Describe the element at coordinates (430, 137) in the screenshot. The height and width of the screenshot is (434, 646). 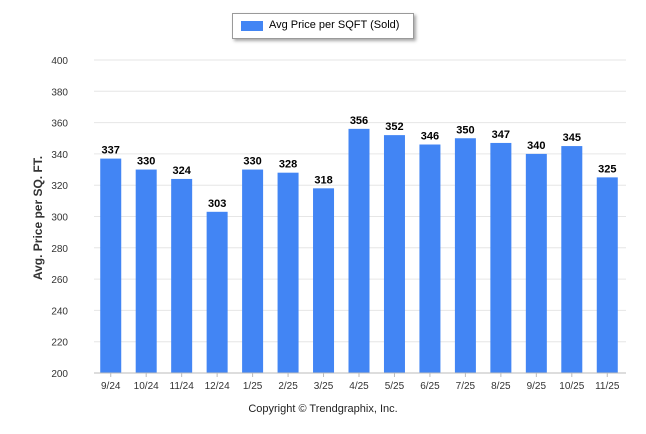
I see `data-label: 346` at that location.